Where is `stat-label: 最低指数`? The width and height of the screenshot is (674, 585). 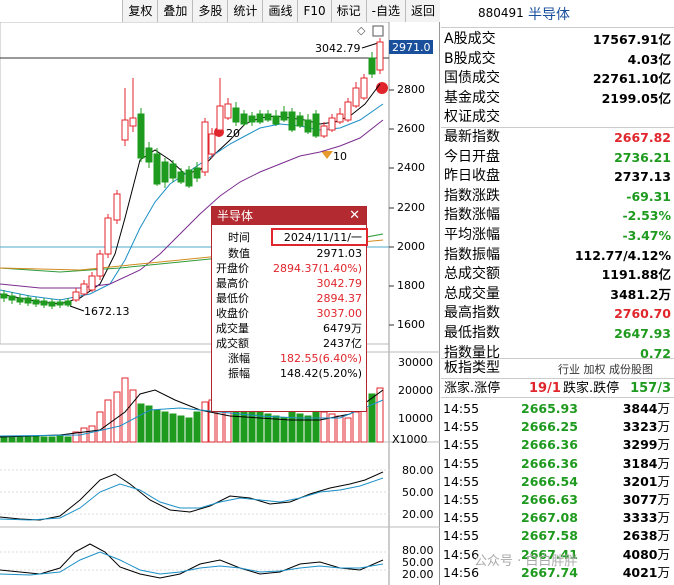
stat-label: 最低指数 is located at coordinates (472, 333).